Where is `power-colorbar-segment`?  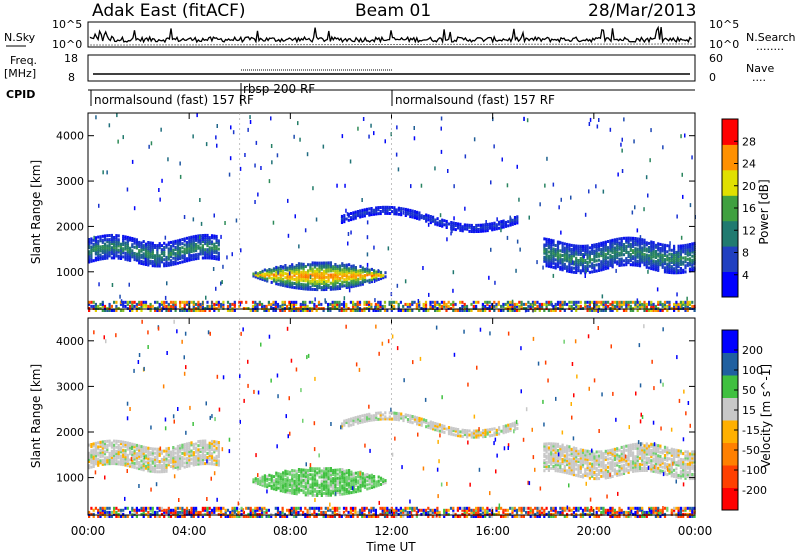
power-colorbar-segment is located at coordinates (730, 182).